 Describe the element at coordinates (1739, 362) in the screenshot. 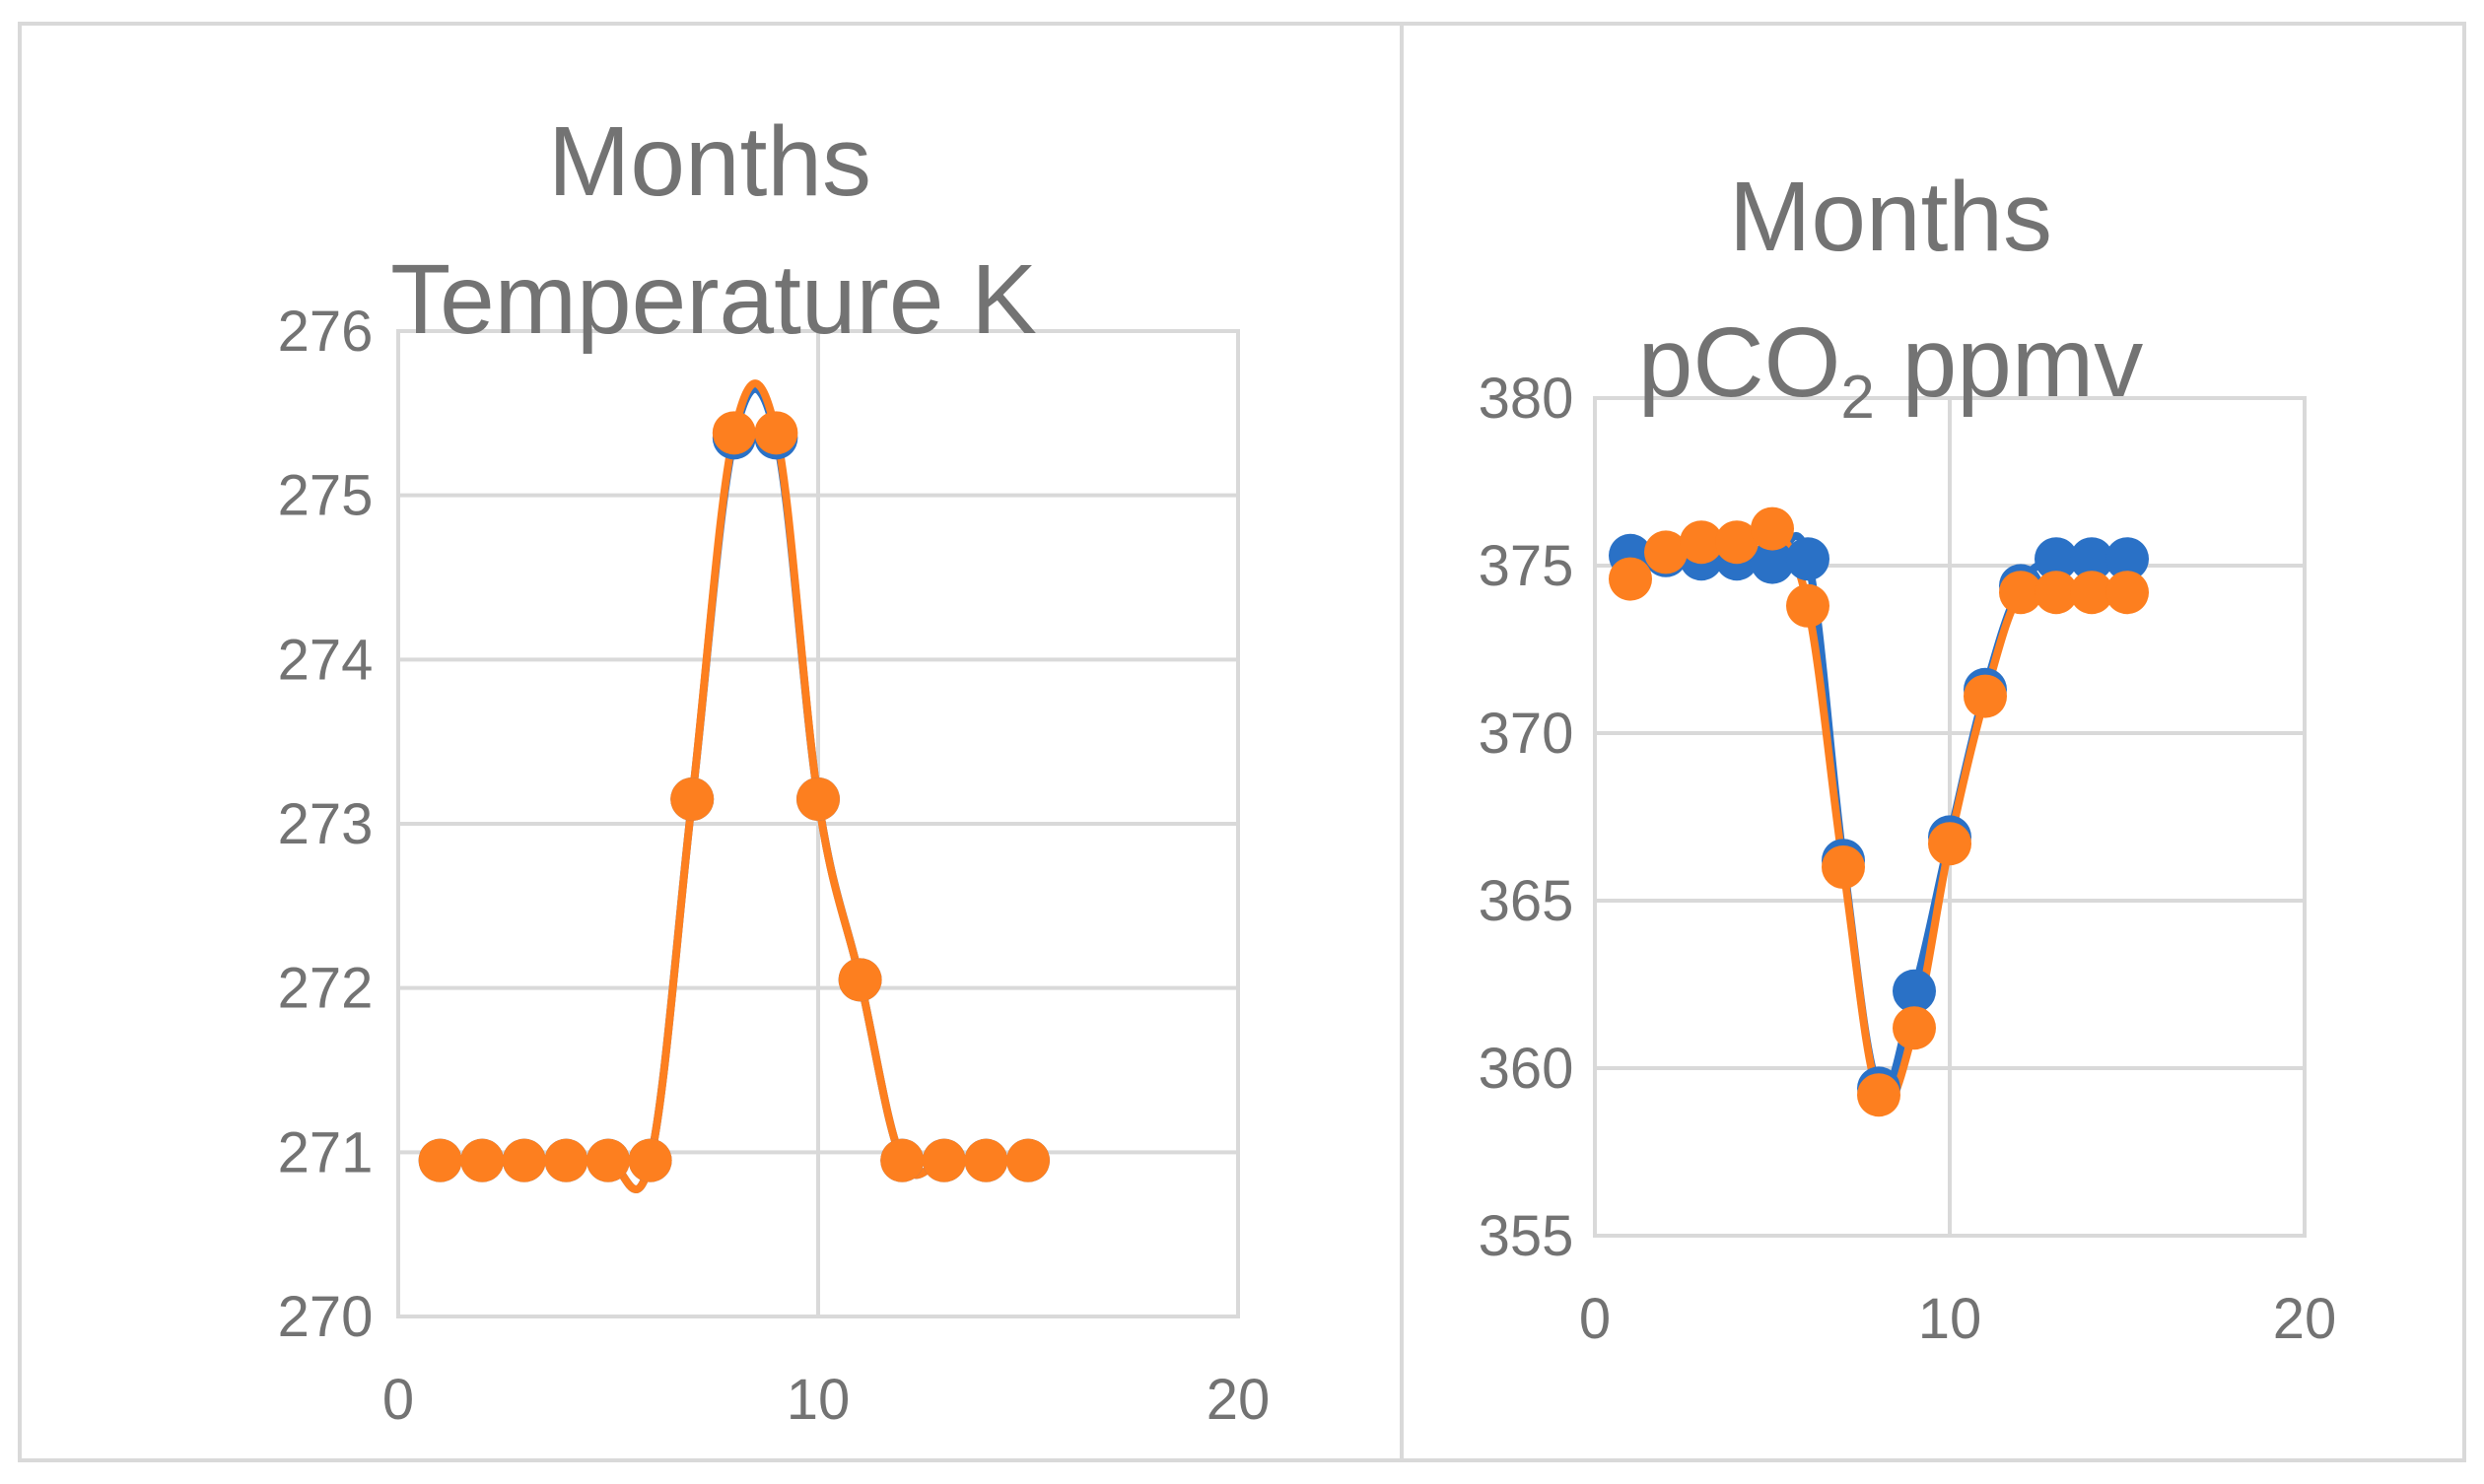

I see `pco2-title-main: pCO` at that location.